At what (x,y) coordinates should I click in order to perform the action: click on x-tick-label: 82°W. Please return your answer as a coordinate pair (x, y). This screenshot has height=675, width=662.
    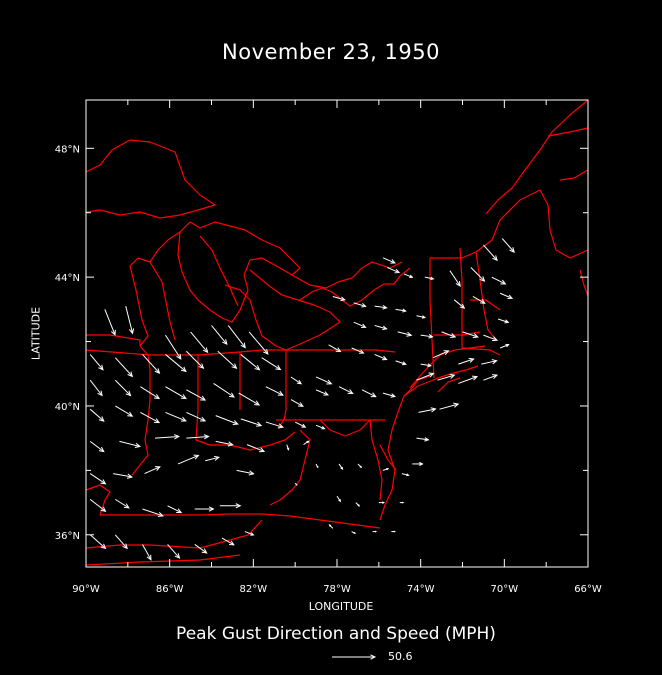
    Looking at the image, I should click on (254, 589).